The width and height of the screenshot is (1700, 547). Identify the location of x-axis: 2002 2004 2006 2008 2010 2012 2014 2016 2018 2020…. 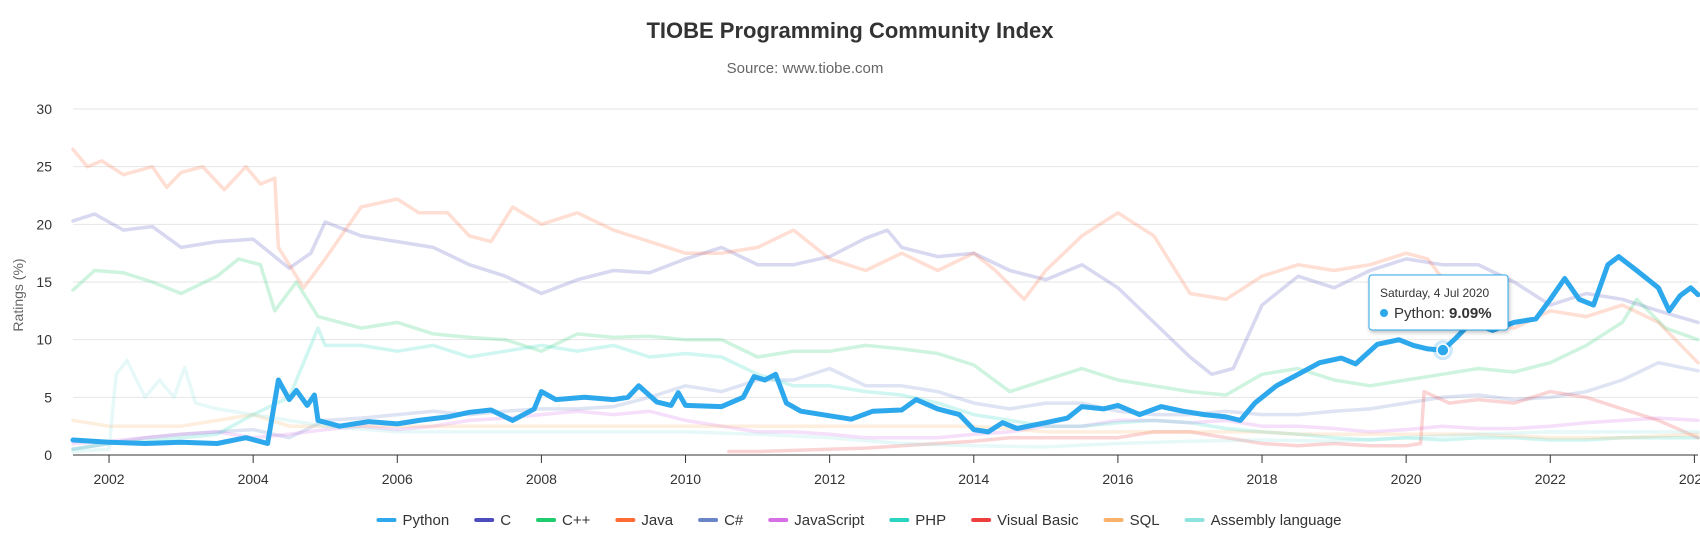
(886, 470).